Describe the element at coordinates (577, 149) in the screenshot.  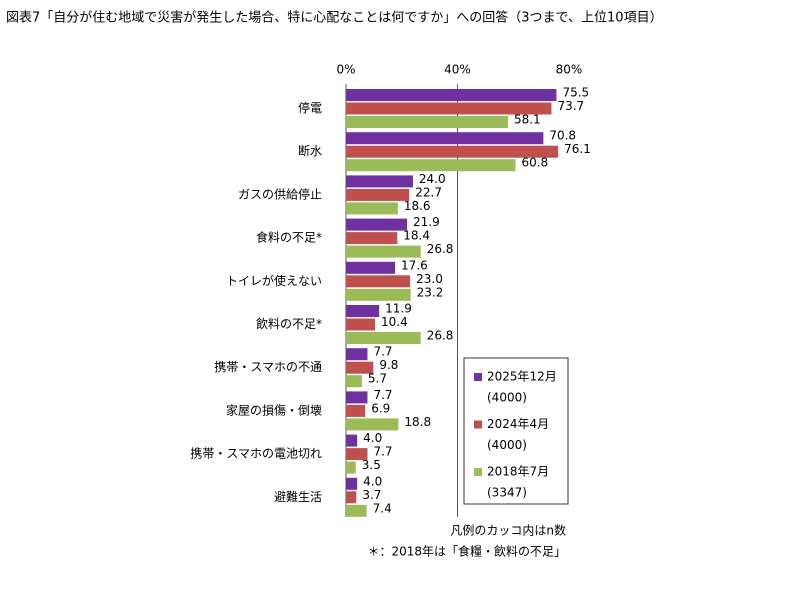
I see `value-label: 76.1` at that location.